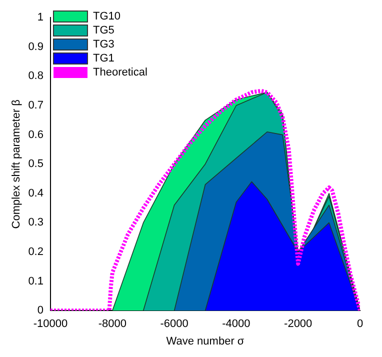 This screenshot has height=357, width=382. Describe the element at coordinates (36, 134) in the screenshot. I see `y-tick-label: 0.6` at that location.